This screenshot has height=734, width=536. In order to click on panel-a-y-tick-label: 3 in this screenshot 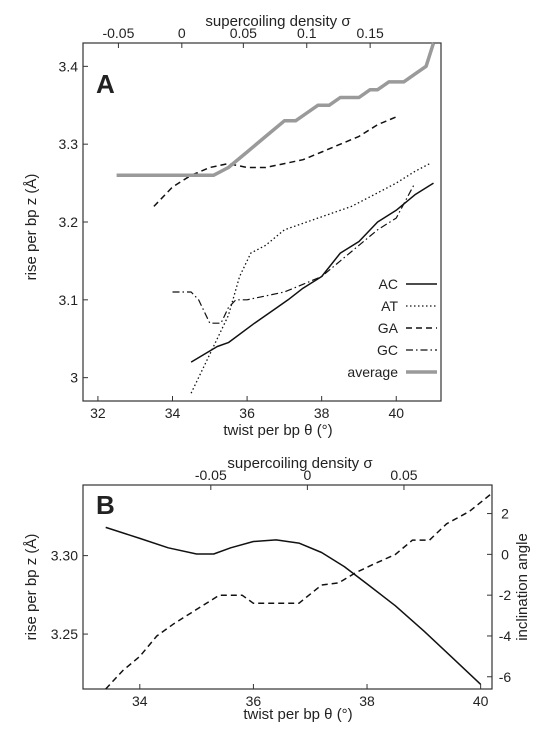, I will do `click(74, 378)`.